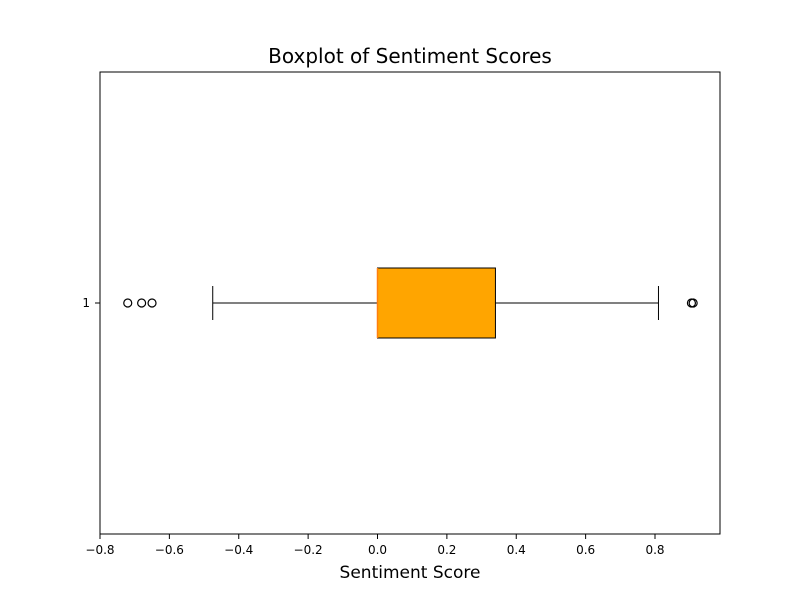 Image resolution: width=800 pixels, height=600 pixels. I want to click on x-tick-label: 0.0, so click(377, 550).